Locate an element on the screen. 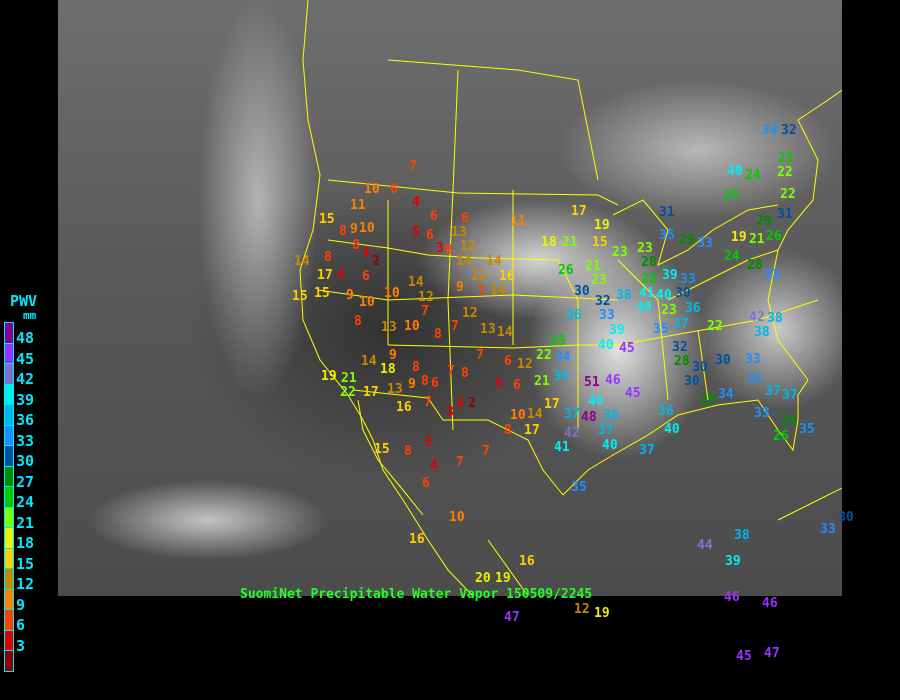  station-pwv-value: 41 is located at coordinates (647, 293).